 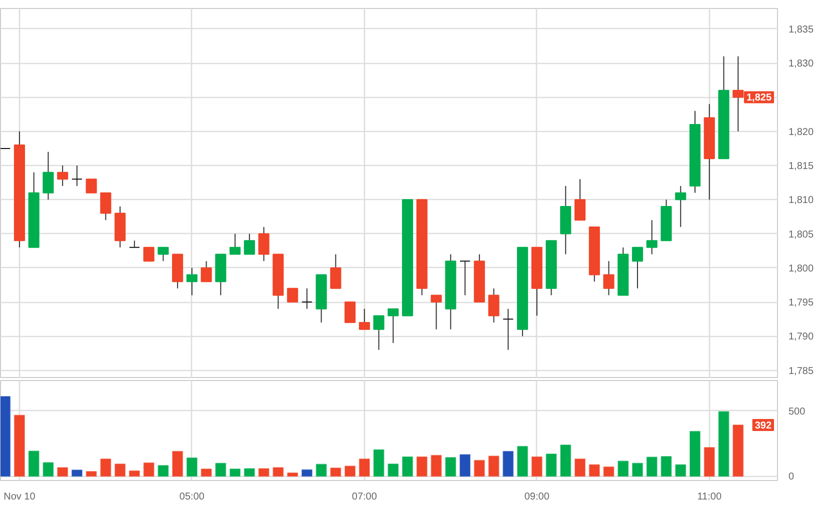 What do you see at coordinates (709, 497) in the screenshot?
I see `x-tick-label: 11:00` at bounding box center [709, 497].